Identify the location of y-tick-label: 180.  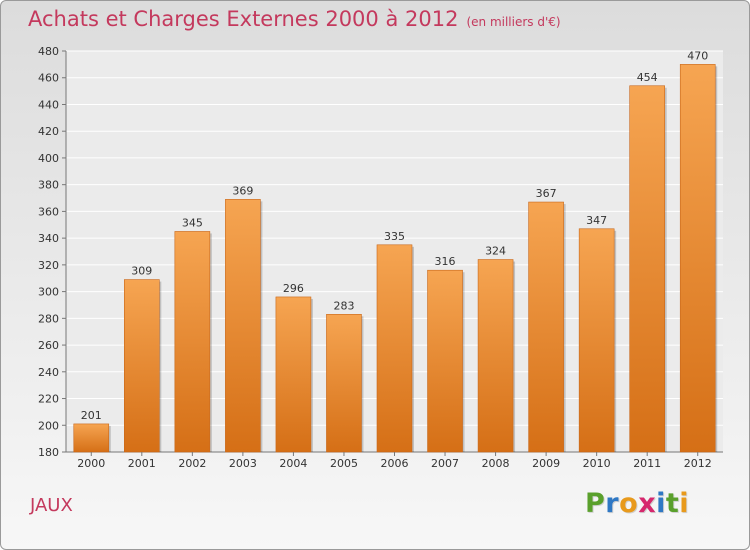
(48, 452).